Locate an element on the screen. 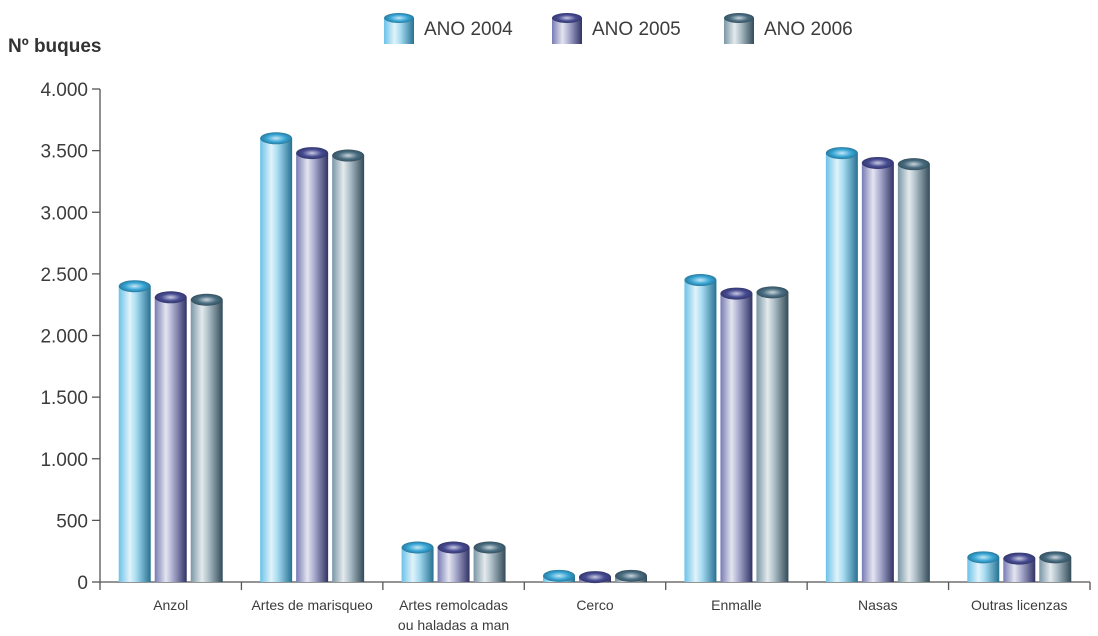 This screenshot has height=636, width=1098. legend-item: ANO 2006 is located at coordinates (788, 28).